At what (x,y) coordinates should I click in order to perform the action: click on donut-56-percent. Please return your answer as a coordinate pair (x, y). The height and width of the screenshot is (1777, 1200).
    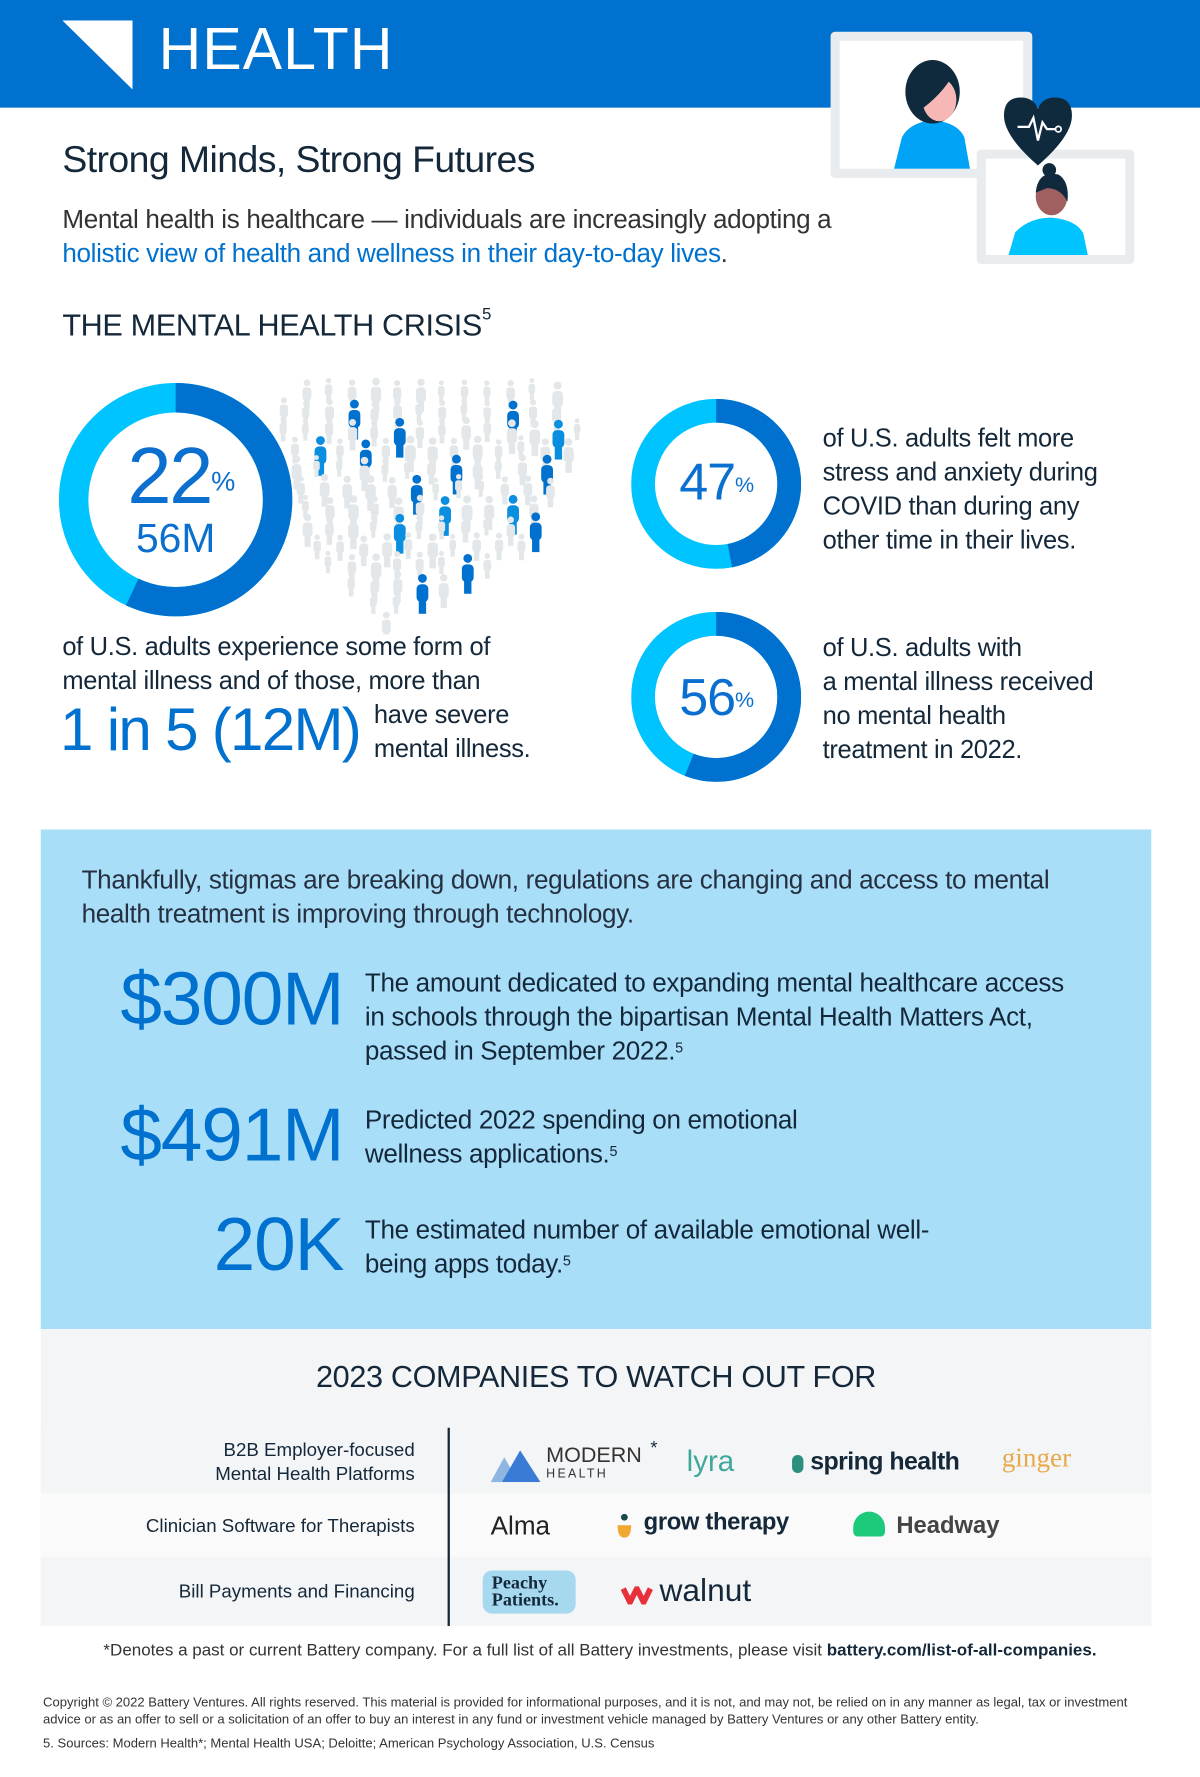
    Looking at the image, I should click on (716, 696).